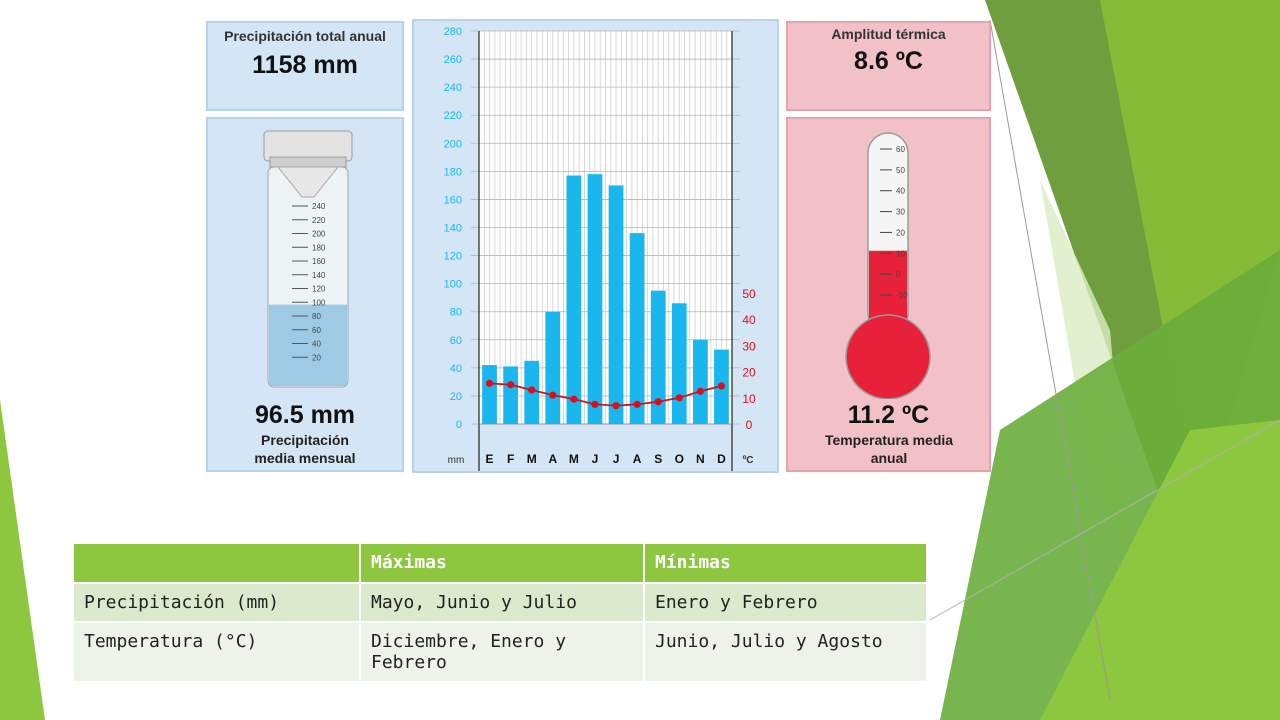  What do you see at coordinates (456, 313) in the screenshot?
I see `y-left-tick-label: 80` at bounding box center [456, 313].